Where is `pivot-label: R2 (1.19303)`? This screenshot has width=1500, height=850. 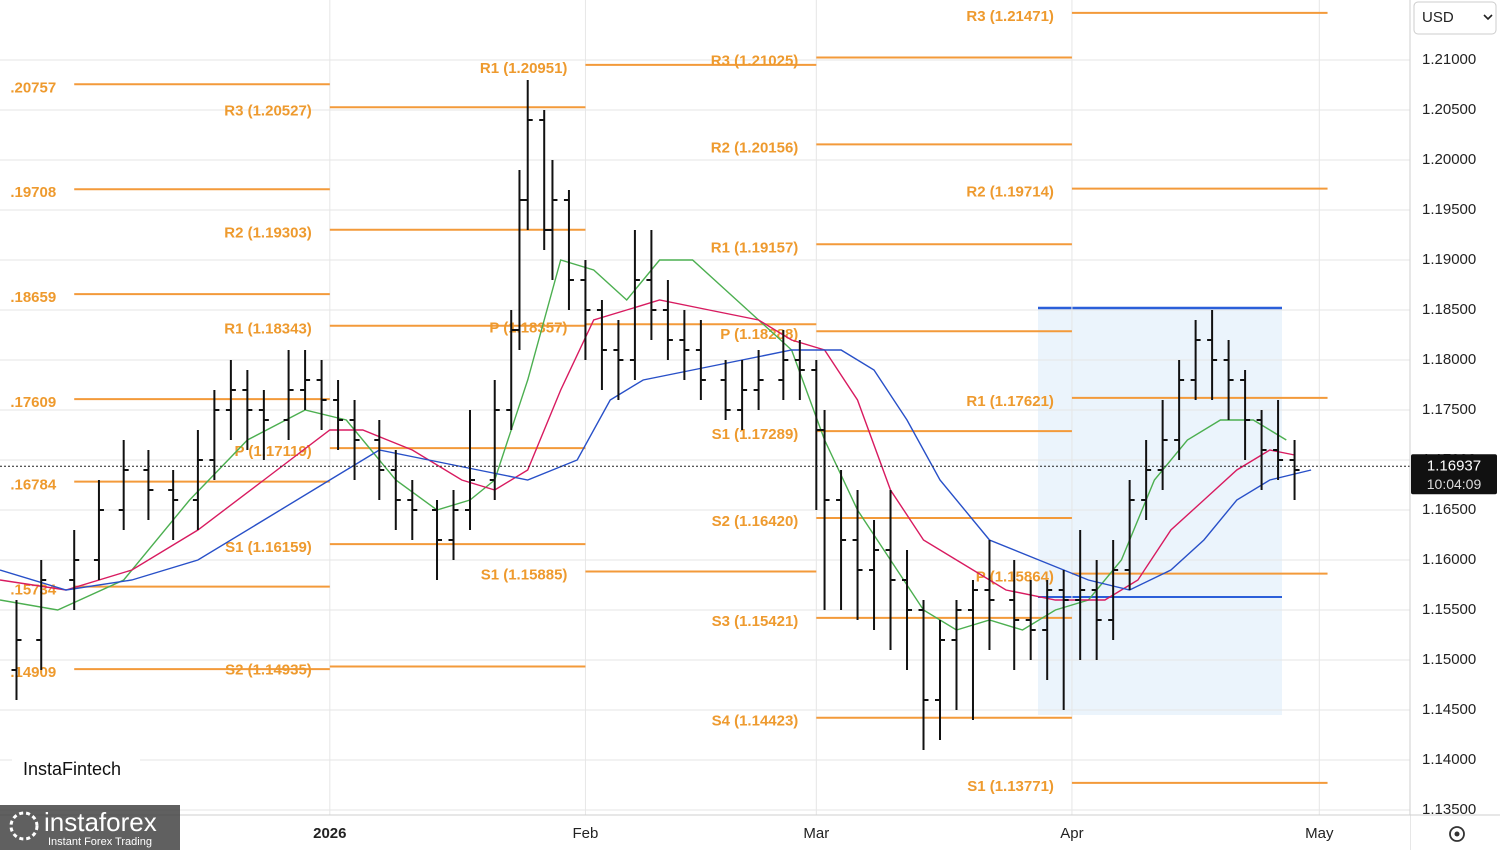
pivot-label: R2 (1.19303) is located at coordinates (268, 233).